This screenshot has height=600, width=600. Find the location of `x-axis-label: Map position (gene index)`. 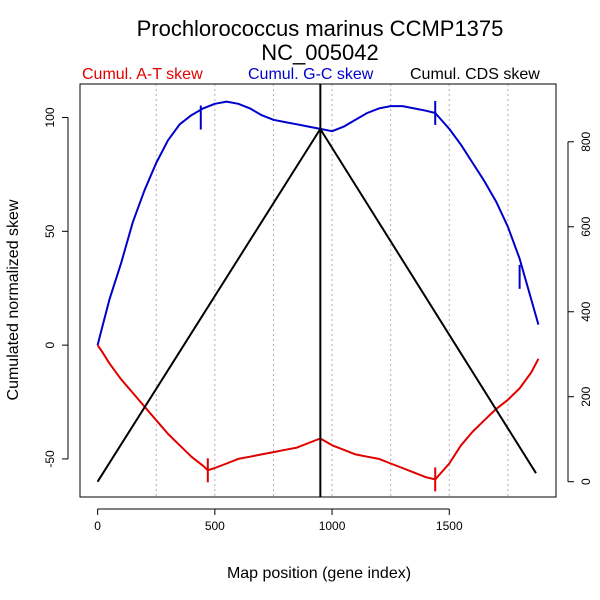

x-axis-label: Map position (gene index) is located at coordinates (319, 573).